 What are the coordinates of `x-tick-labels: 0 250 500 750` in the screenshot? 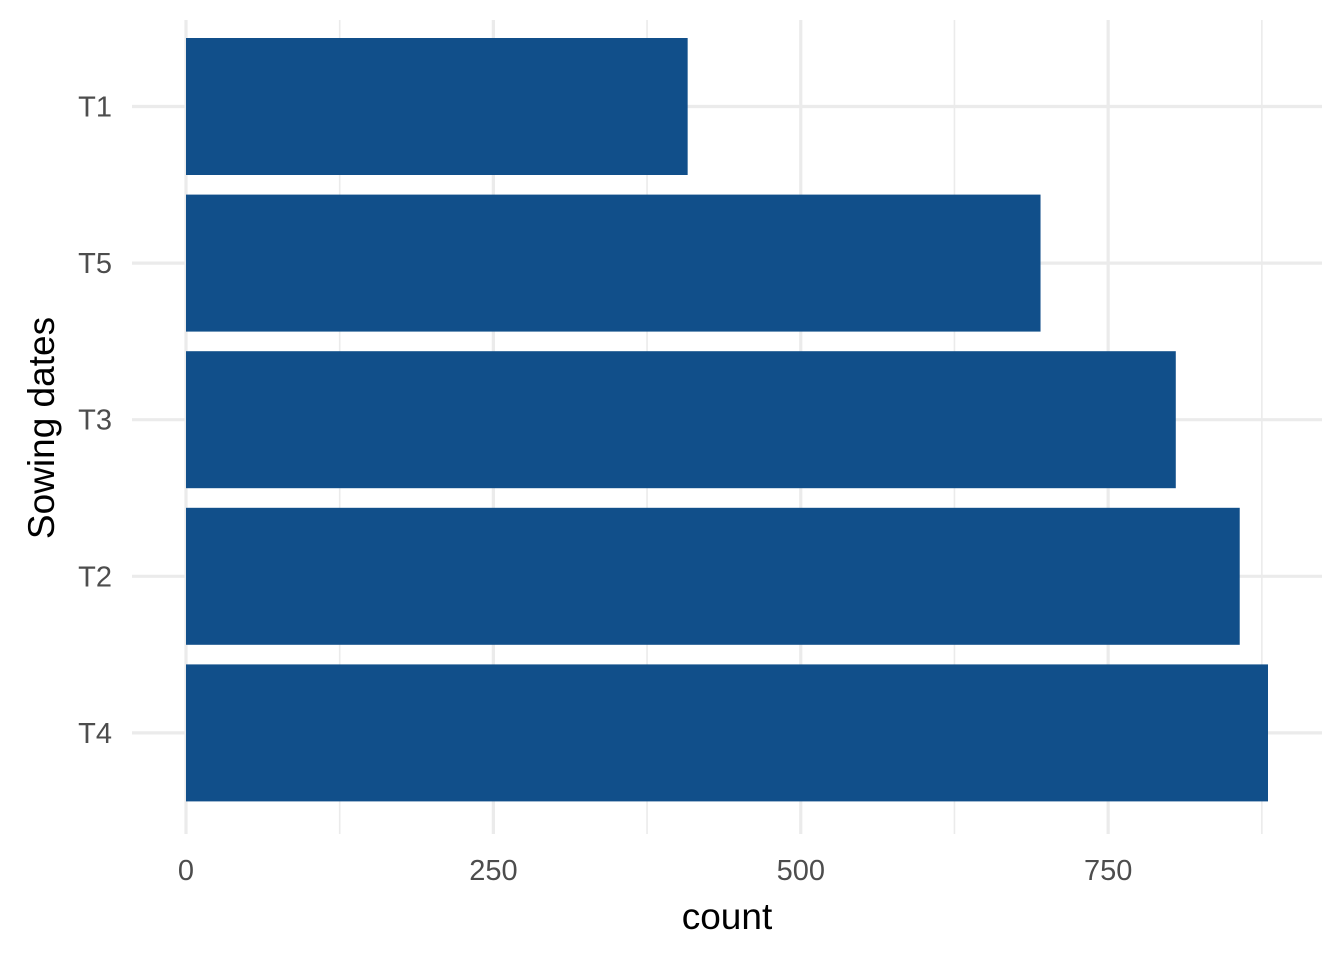 It's located at (655, 871).